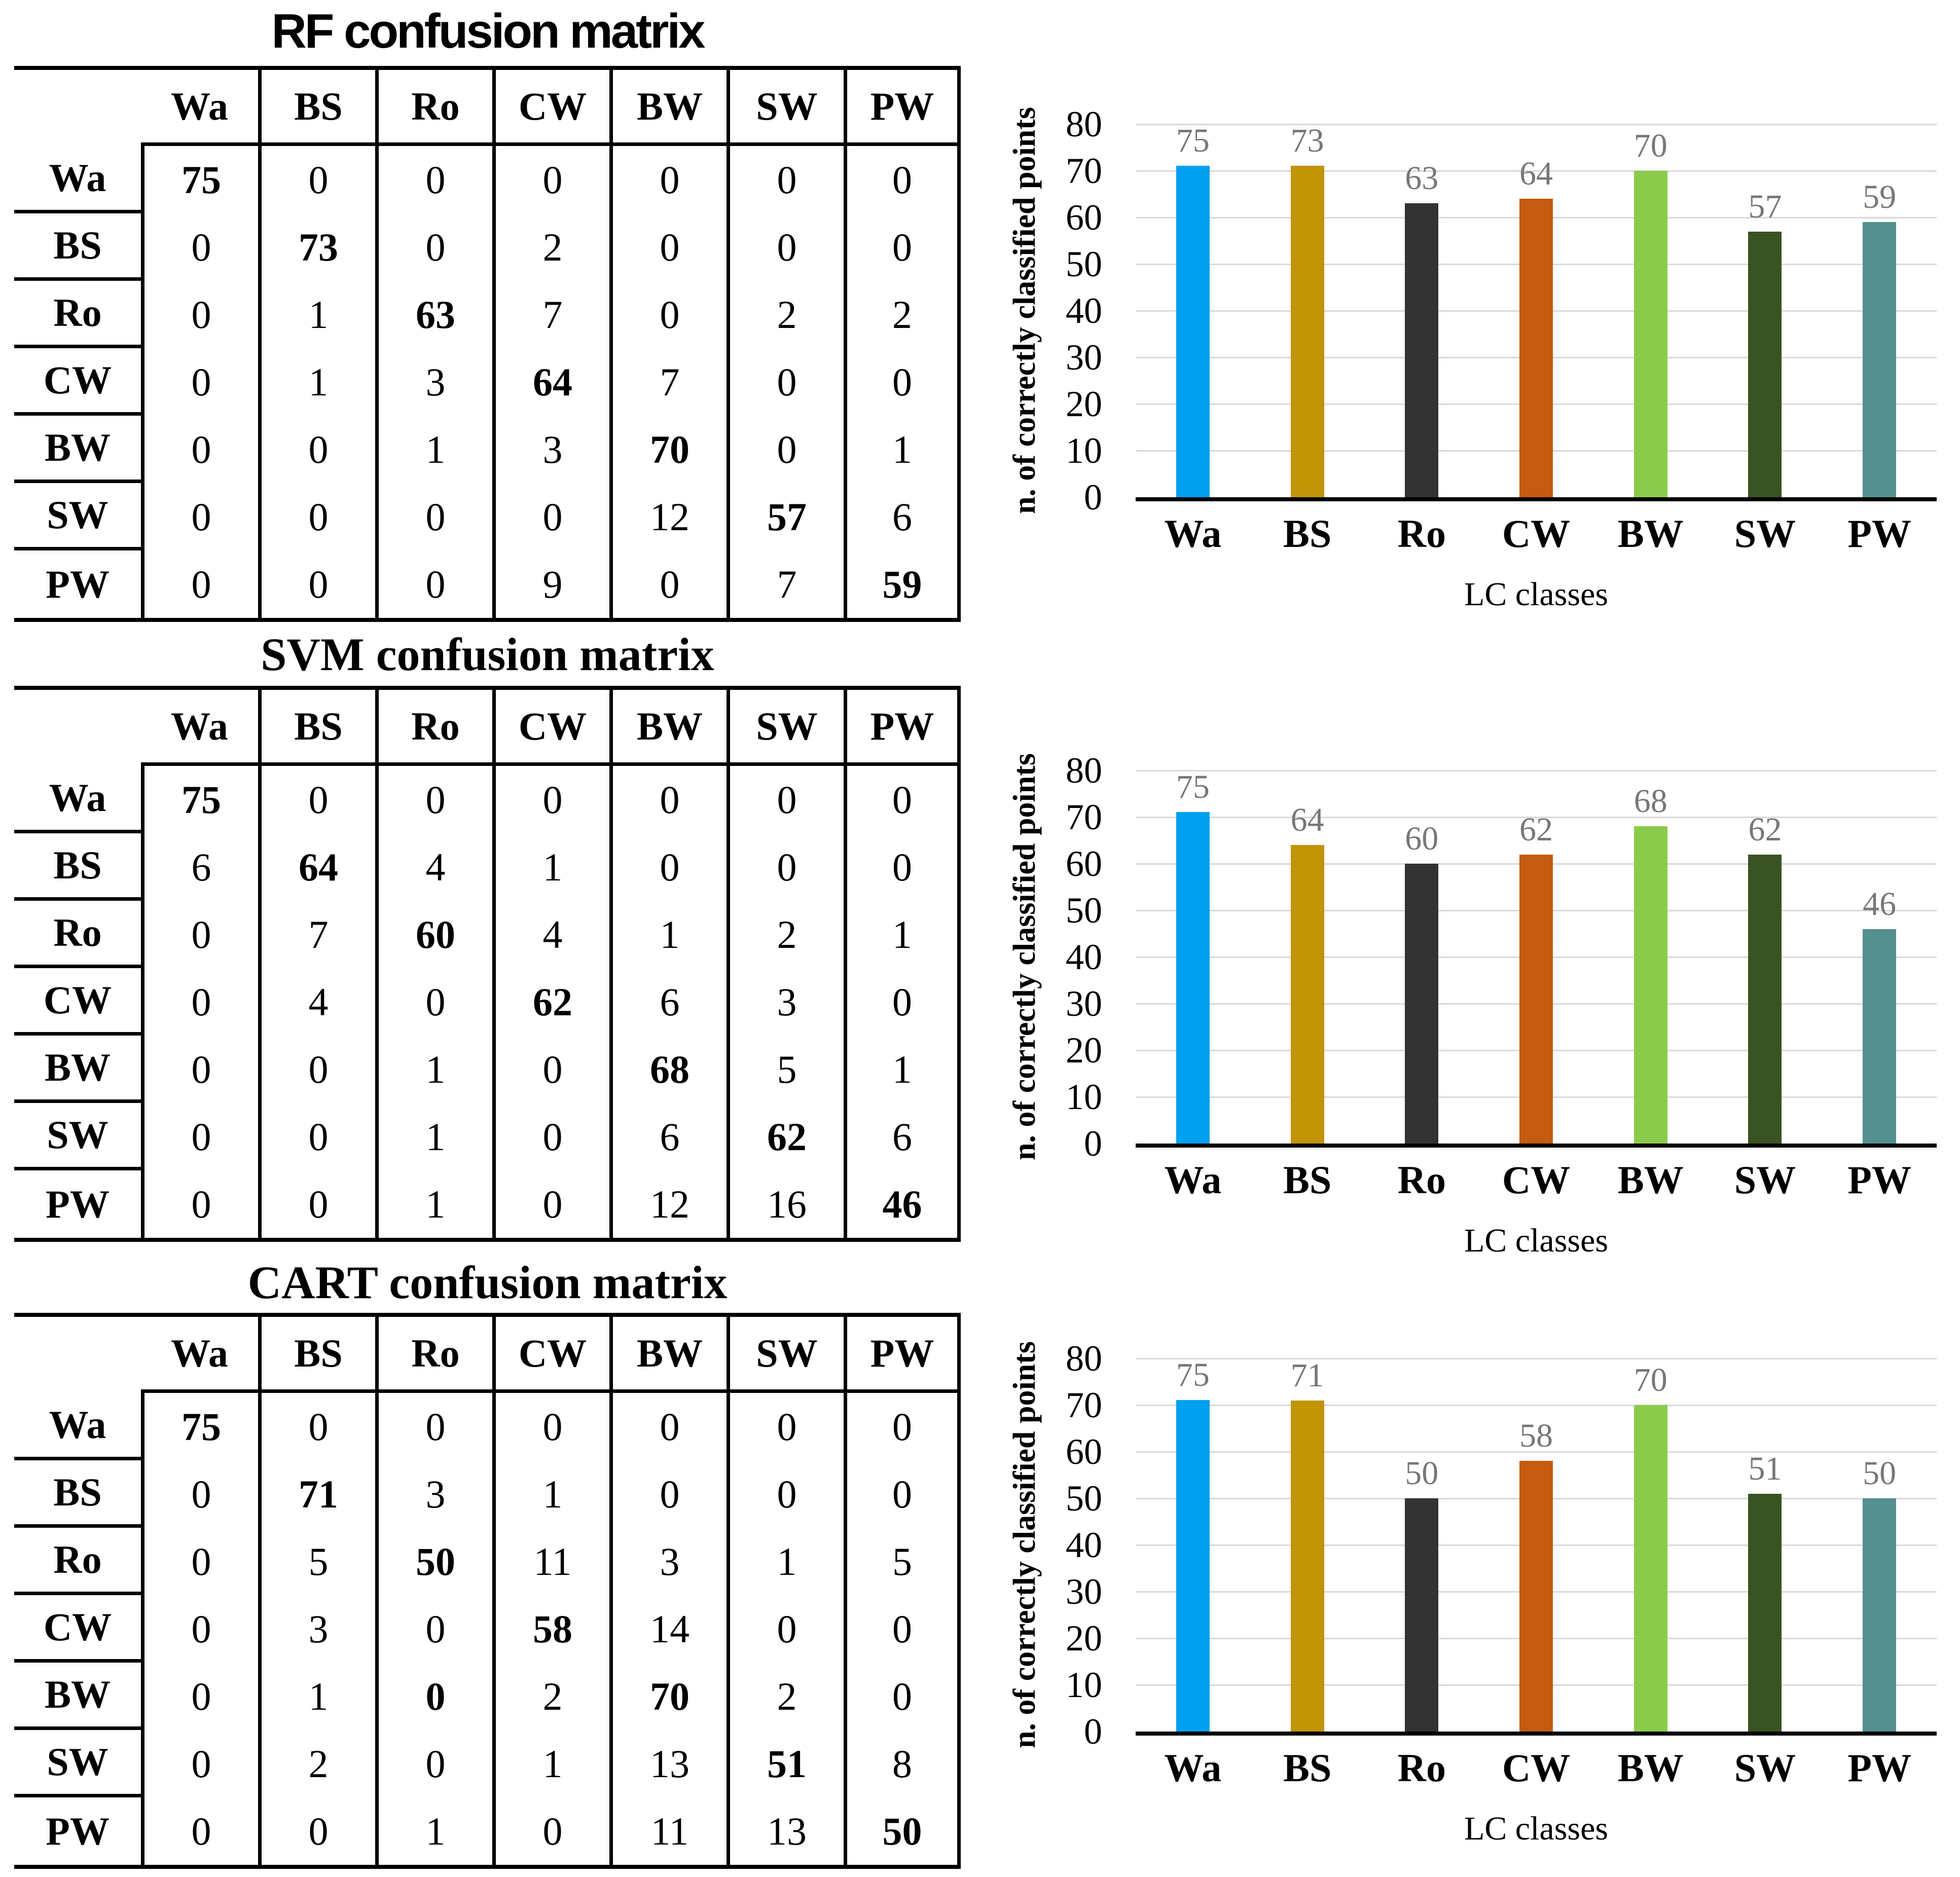  Describe the element at coordinates (1536, 1545) in the screenshot. I see `bars-group: 75 71 50 58 70 51 50` at that location.